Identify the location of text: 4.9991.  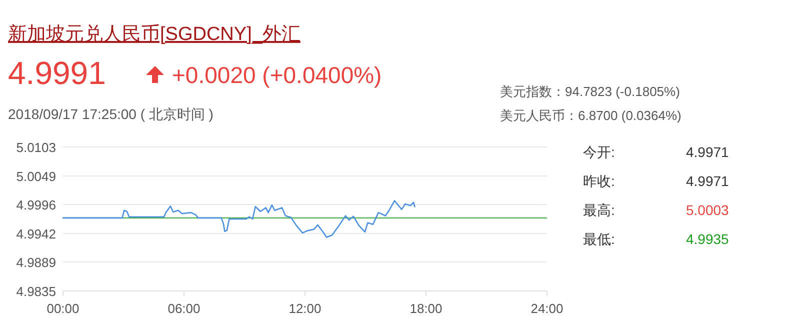
(57, 73).